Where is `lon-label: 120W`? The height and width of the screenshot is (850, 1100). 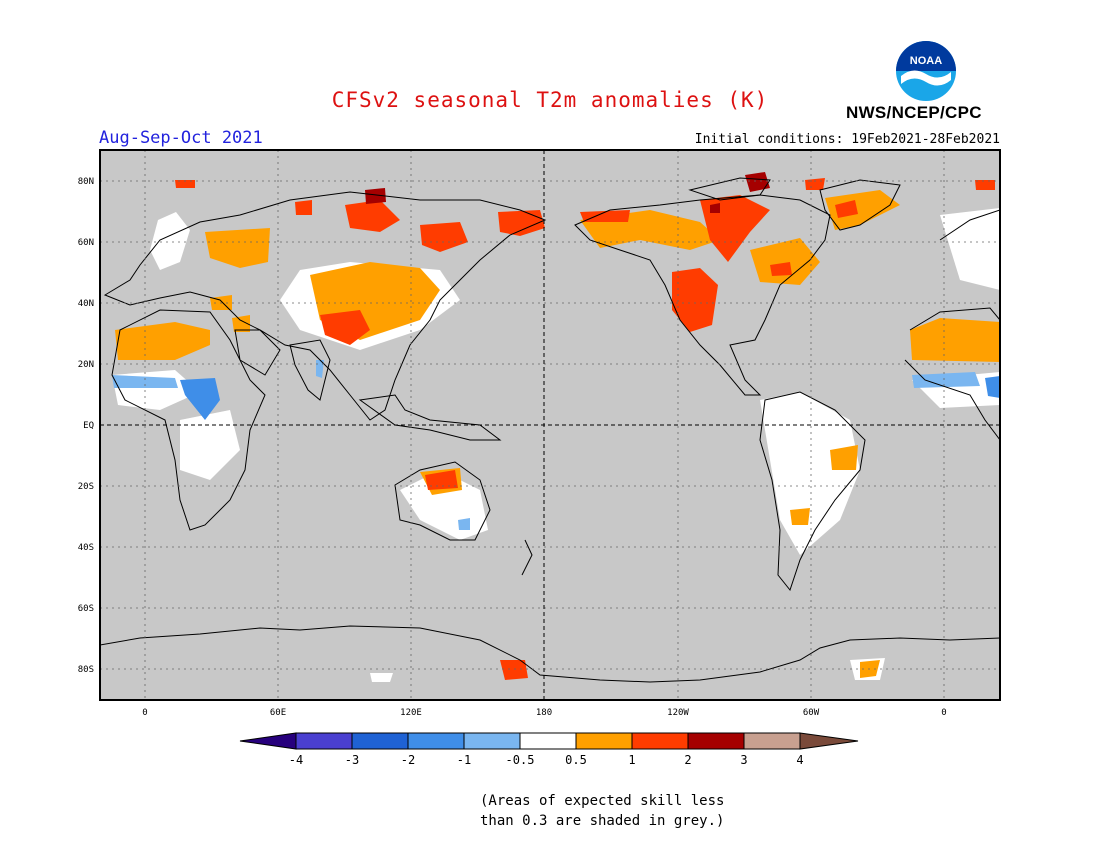
lon-label: 120W is located at coordinates (678, 713).